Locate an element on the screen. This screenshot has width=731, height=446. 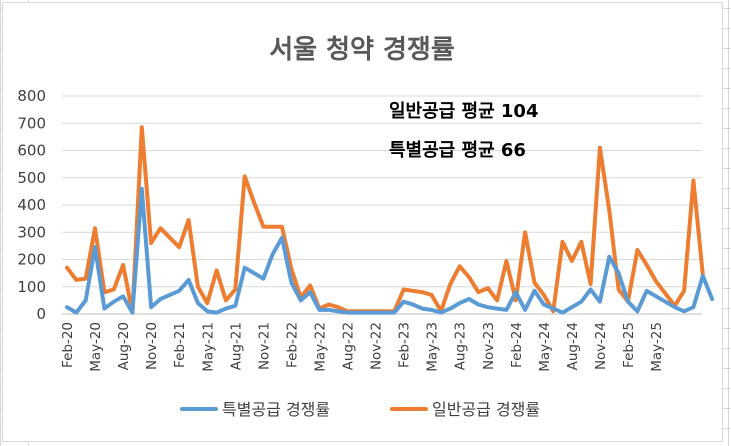
x-tick-label: Nov-24 is located at coordinates (601, 346).